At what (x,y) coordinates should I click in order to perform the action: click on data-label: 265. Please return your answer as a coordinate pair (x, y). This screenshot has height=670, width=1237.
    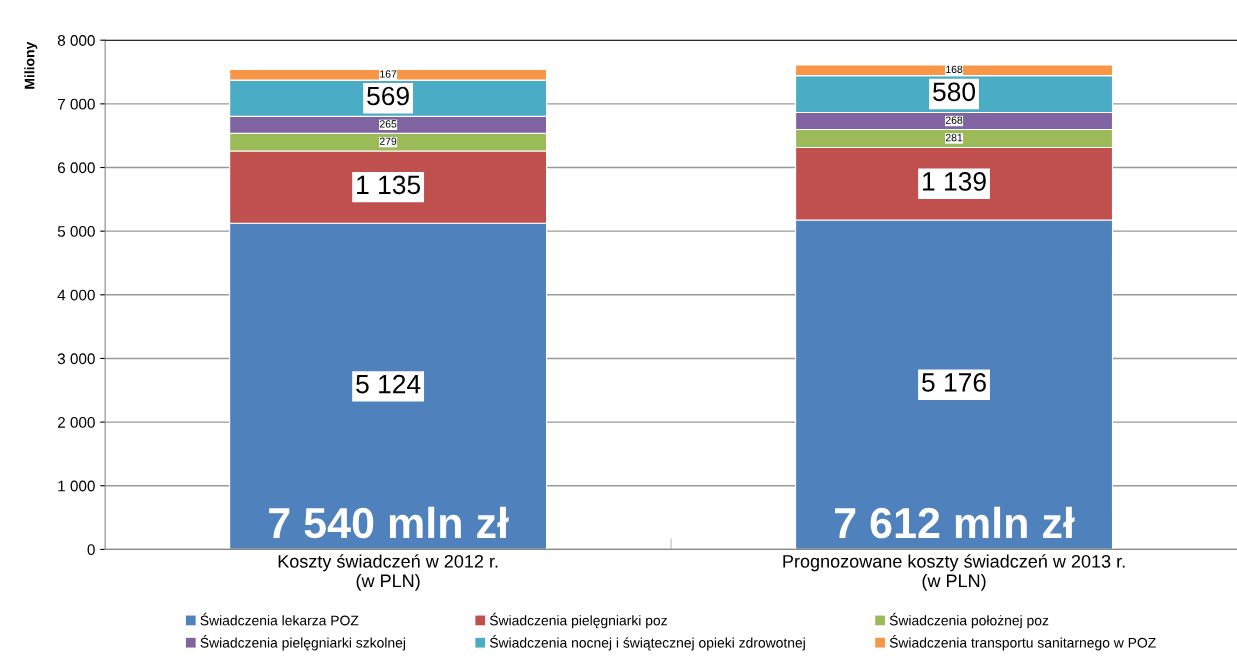
    Looking at the image, I should click on (388, 124).